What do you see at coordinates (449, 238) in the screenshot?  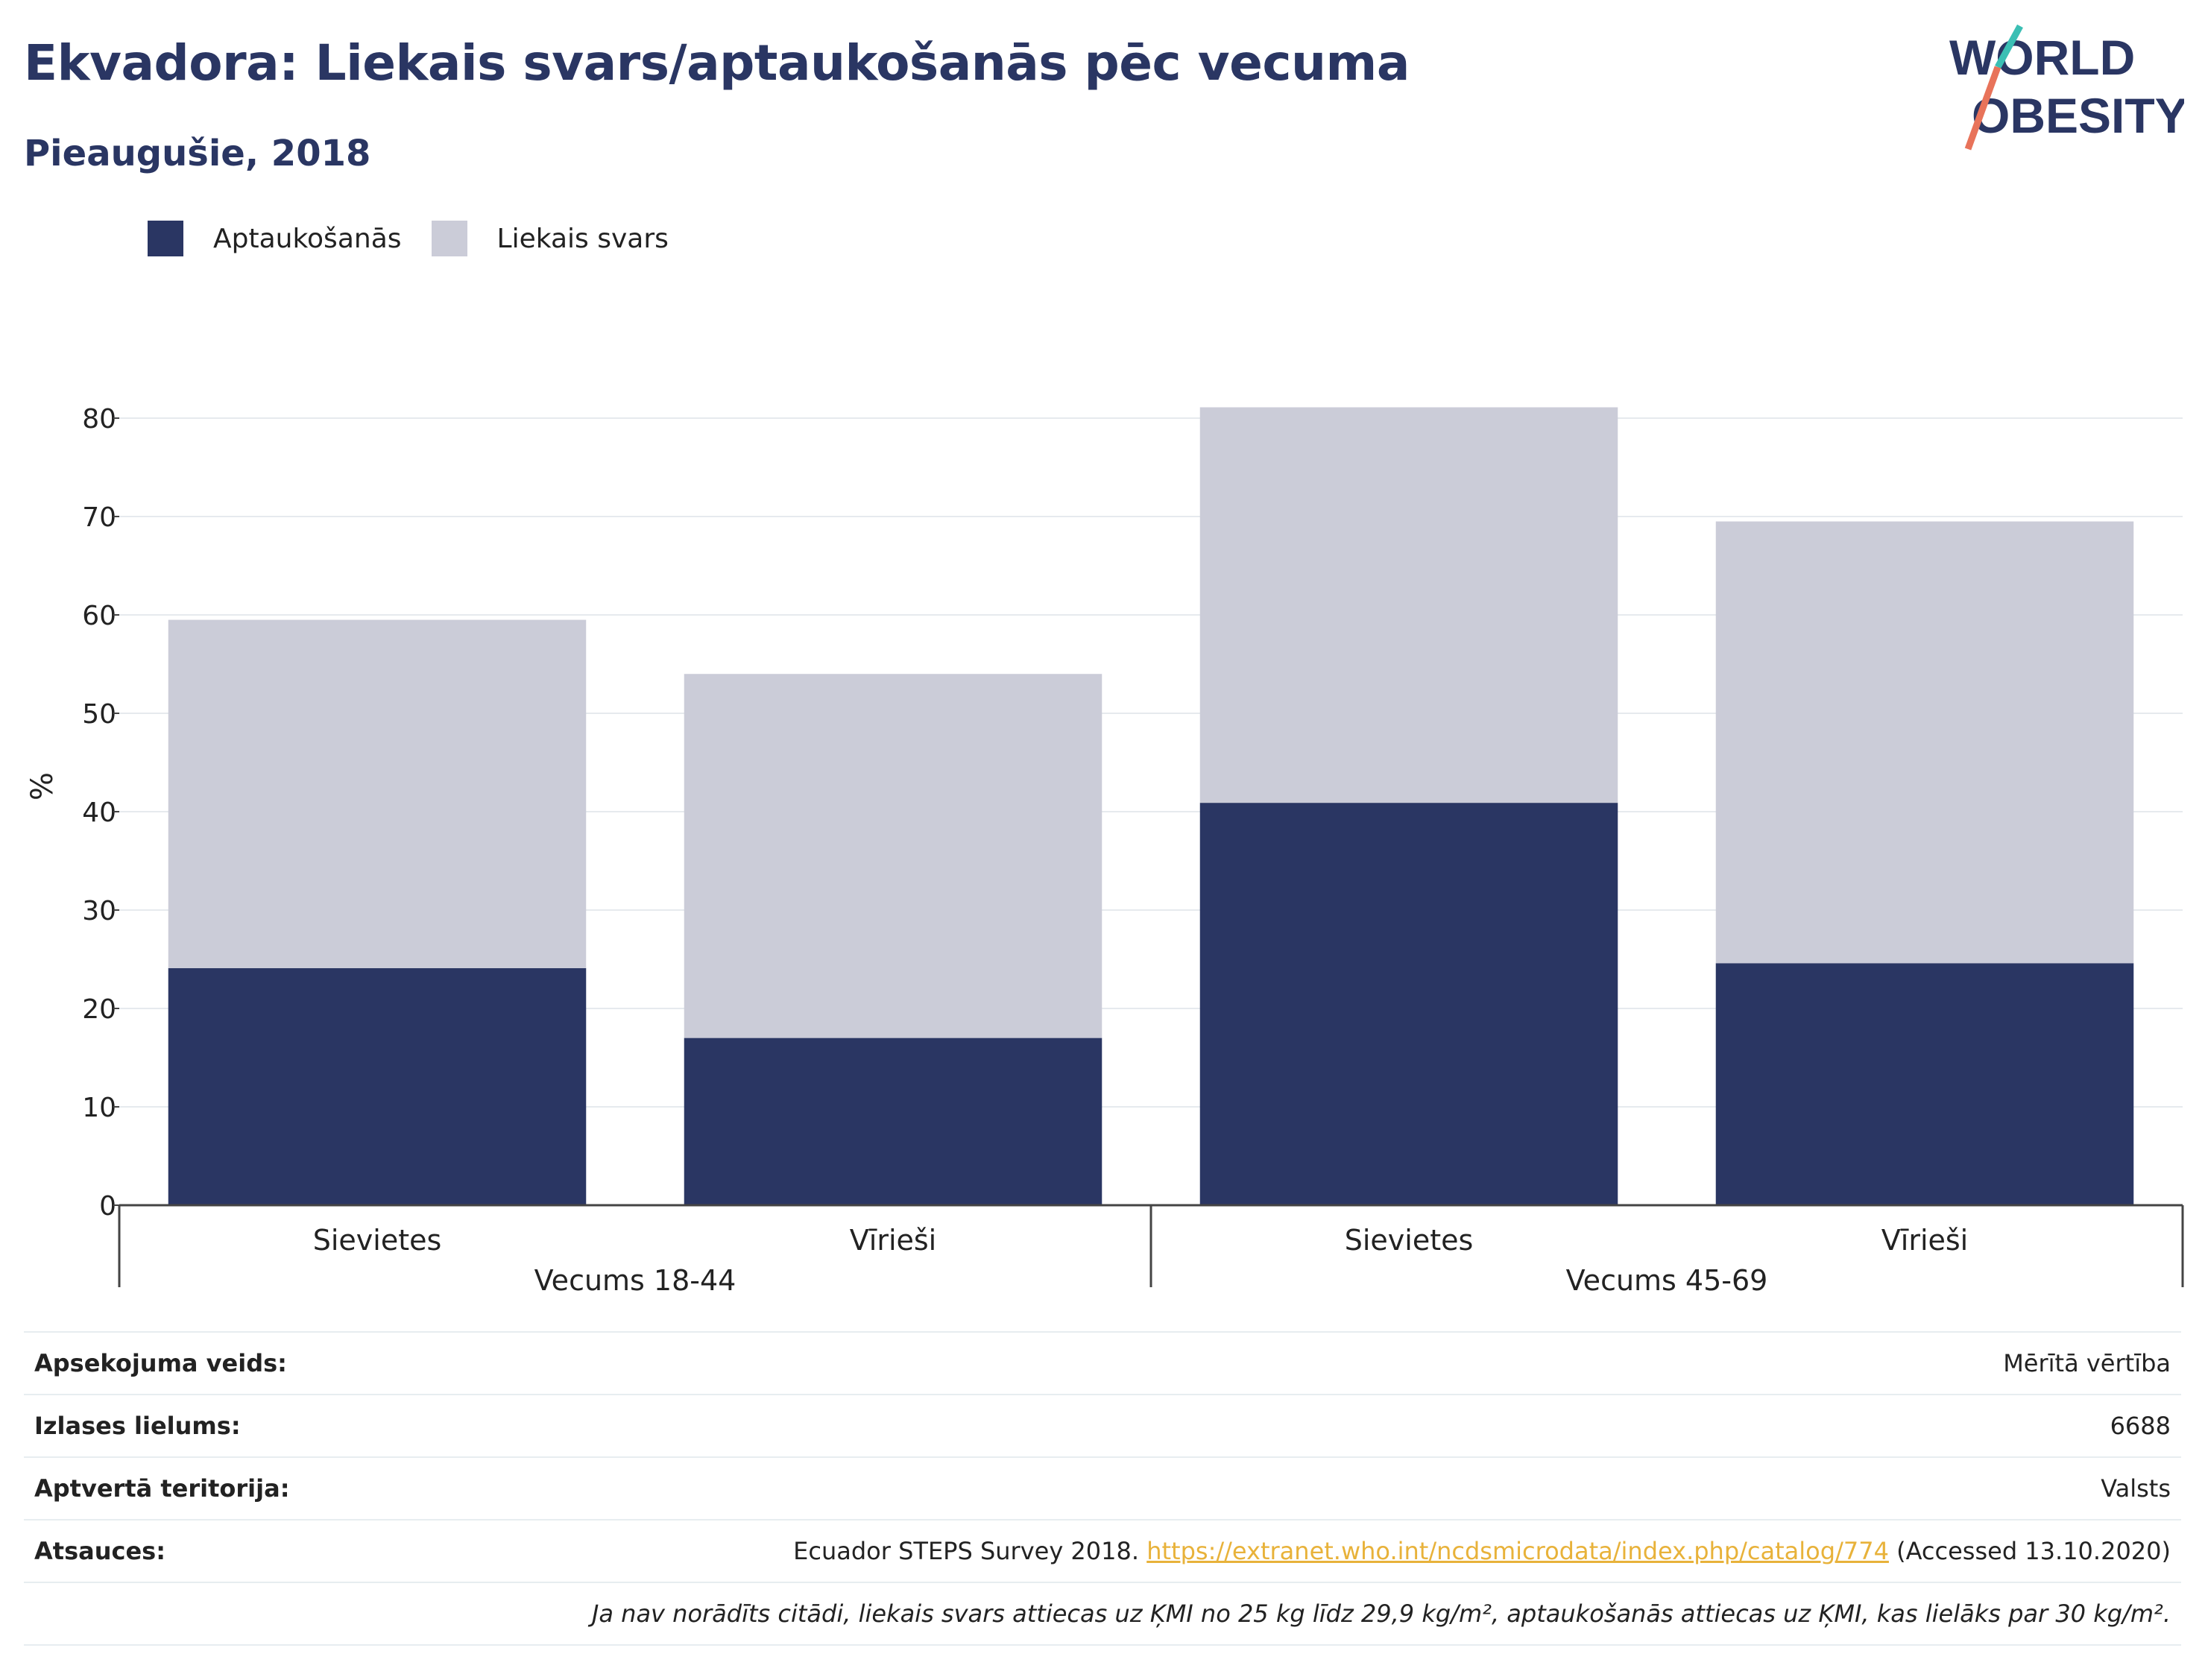 I see `legend-swatch-overweight` at bounding box center [449, 238].